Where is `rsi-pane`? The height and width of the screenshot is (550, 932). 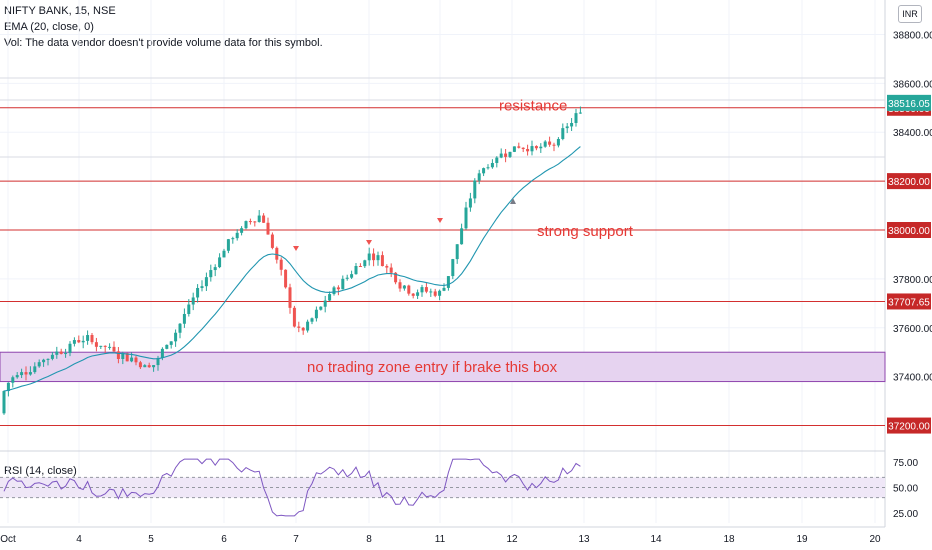
rsi-pane is located at coordinates (442, 487).